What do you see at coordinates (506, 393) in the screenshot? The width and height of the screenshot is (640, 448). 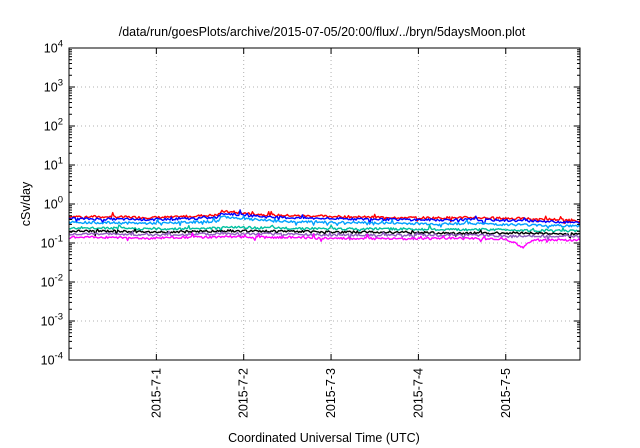 I see `x-tick-label: 2015-7-5` at bounding box center [506, 393].